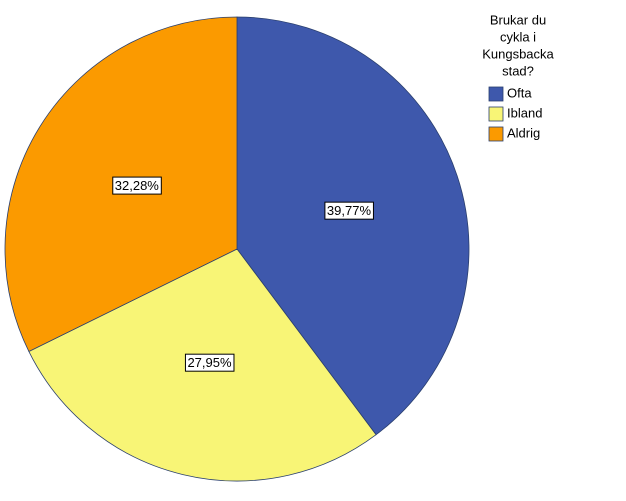  I want to click on legend-title: Kungsbacka, so click(518, 53).